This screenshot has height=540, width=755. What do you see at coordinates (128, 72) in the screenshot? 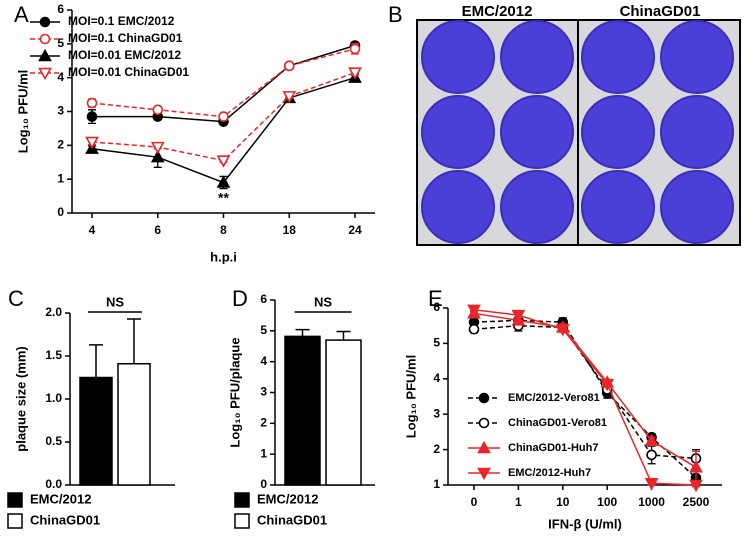
I see `legend-label: MOI=0.01 ChinaGD01` at bounding box center [128, 72].